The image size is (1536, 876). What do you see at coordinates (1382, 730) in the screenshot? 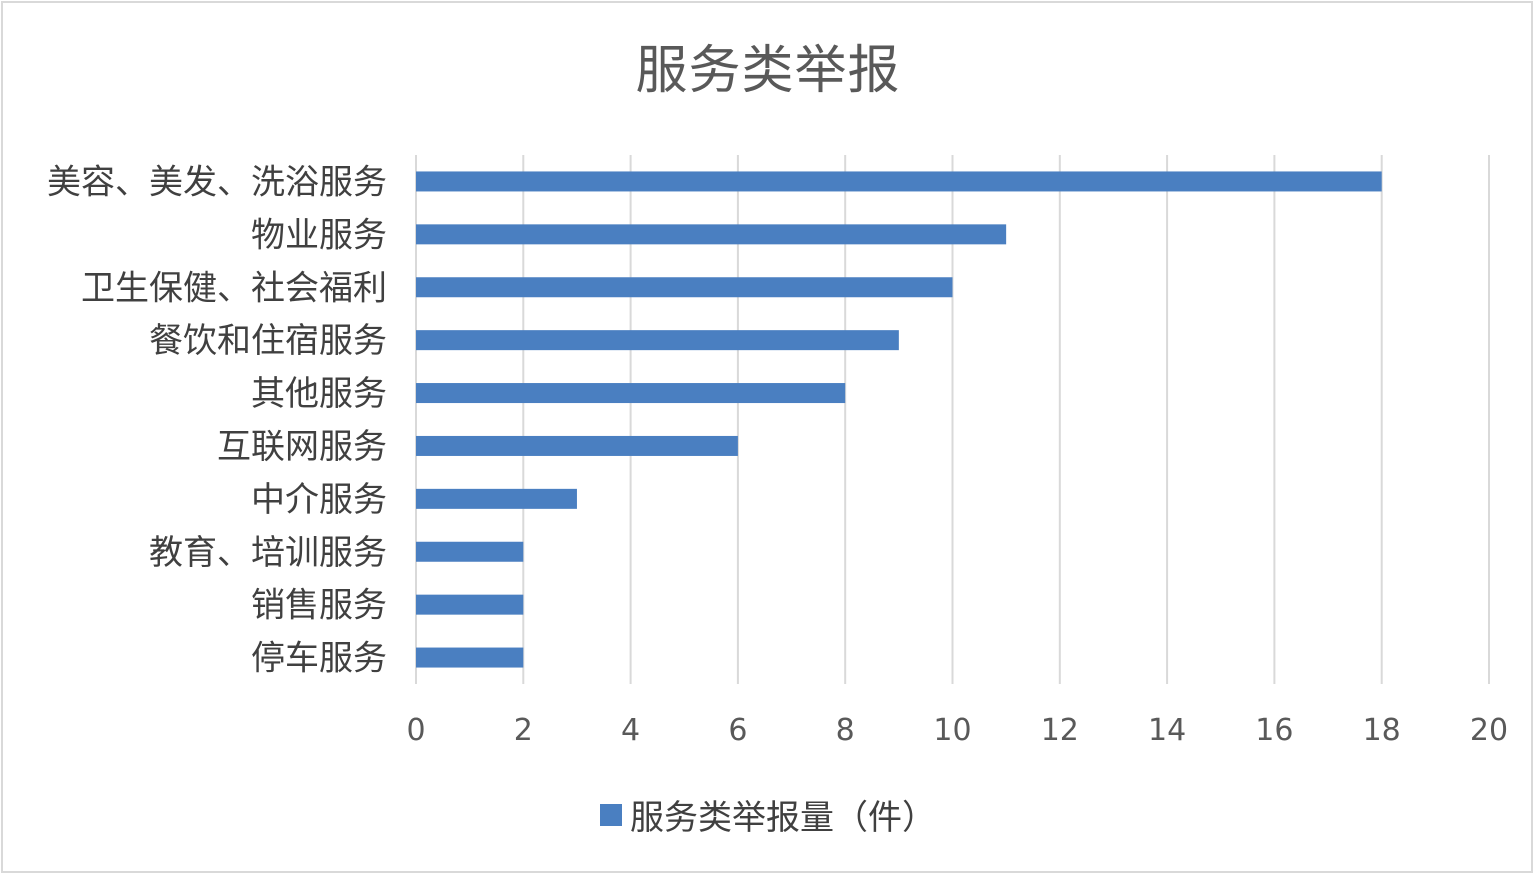
I see `x-tick-label: 18` at bounding box center [1382, 730].